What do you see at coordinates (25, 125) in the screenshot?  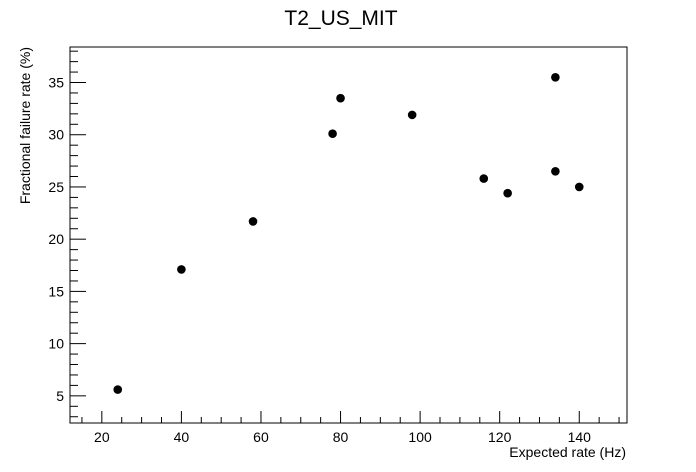 I see `y-axis-label: Fractional failure rate (%)` at bounding box center [25, 125].